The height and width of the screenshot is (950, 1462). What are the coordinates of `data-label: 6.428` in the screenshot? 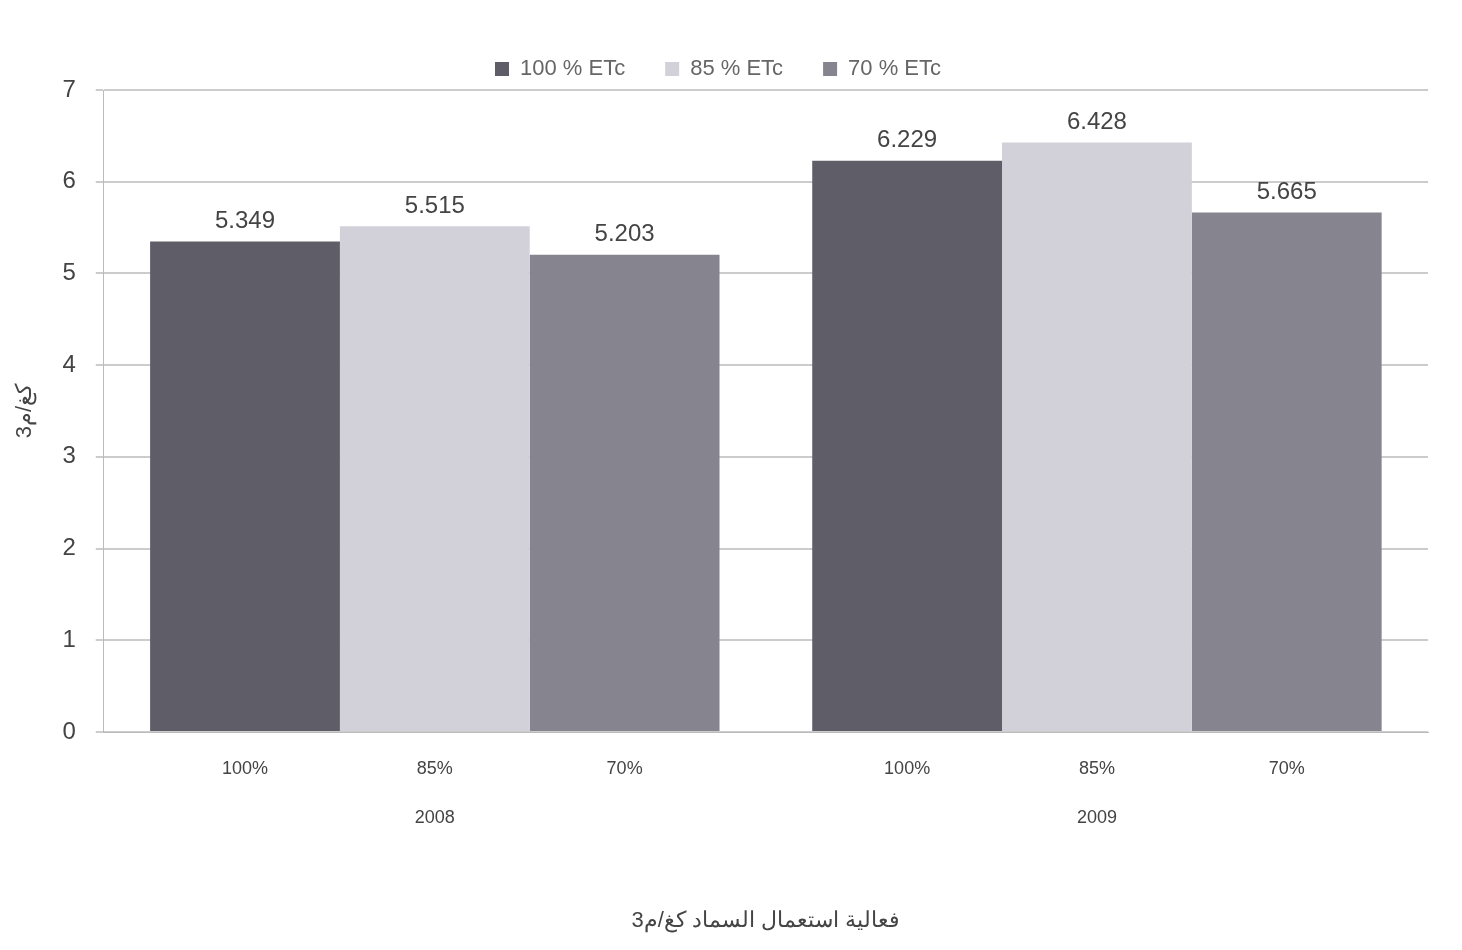 It's located at (1096, 121).